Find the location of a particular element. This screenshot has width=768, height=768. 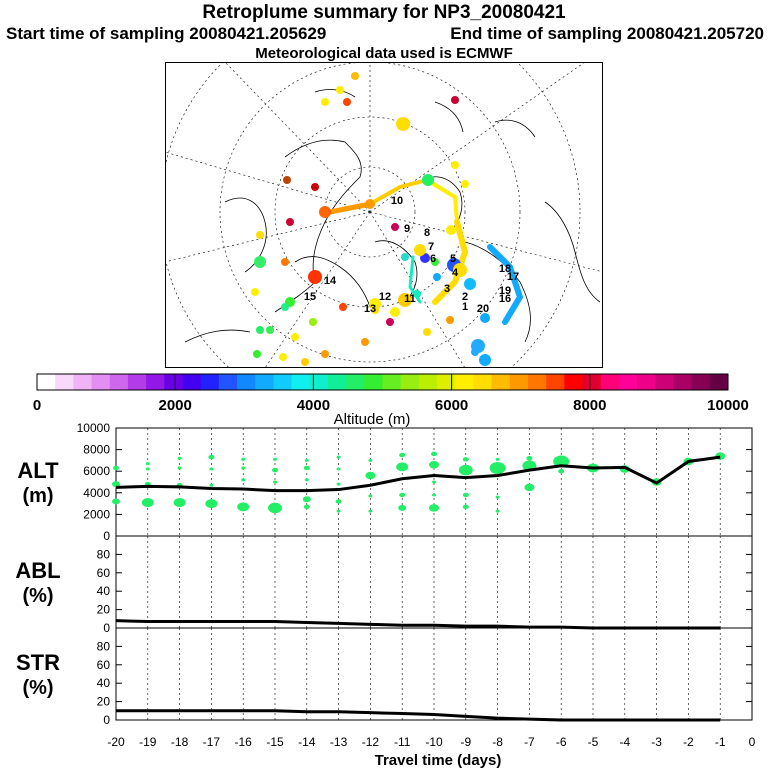

plume-day-label: 13 is located at coordinates (370, 309).